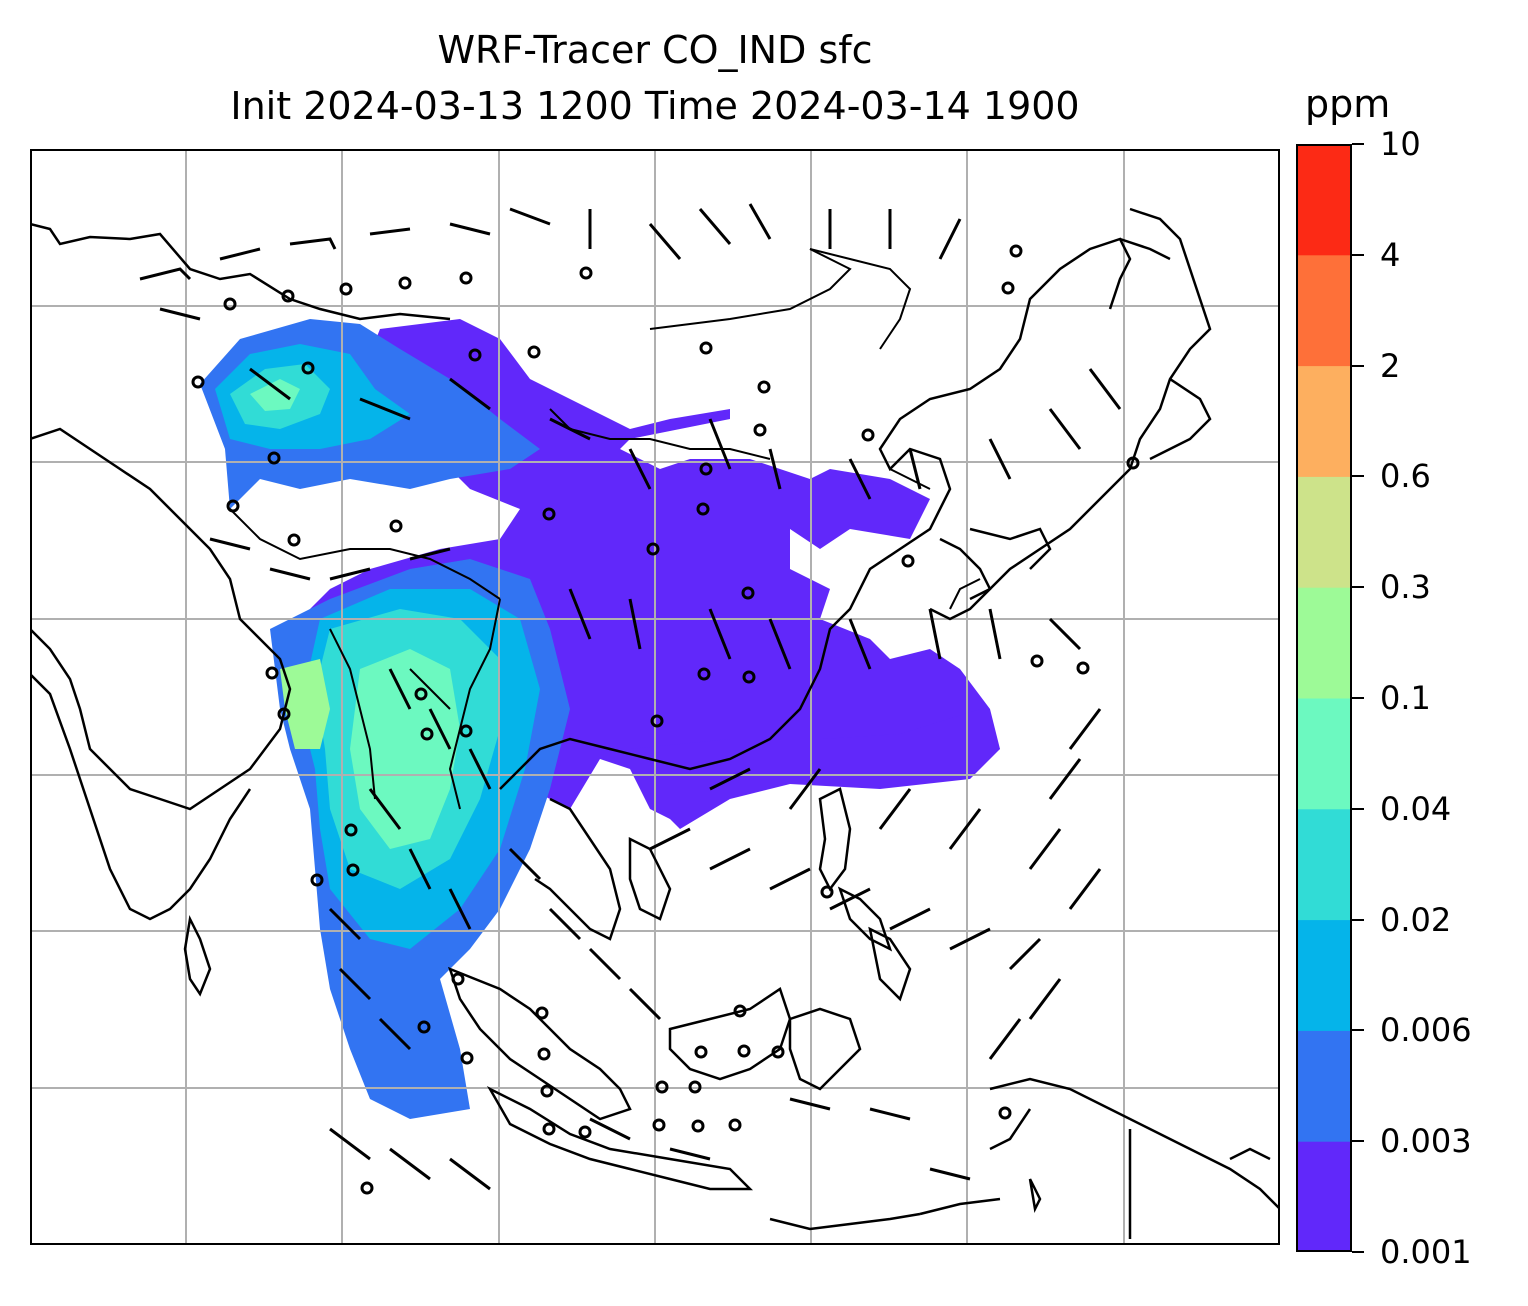 The height and width of the screenshot is (1306, 1528). Describe the element at coordinates (1405, 476) in the screenshot. I see `colorbar-tick-label: 0.6` at that location.